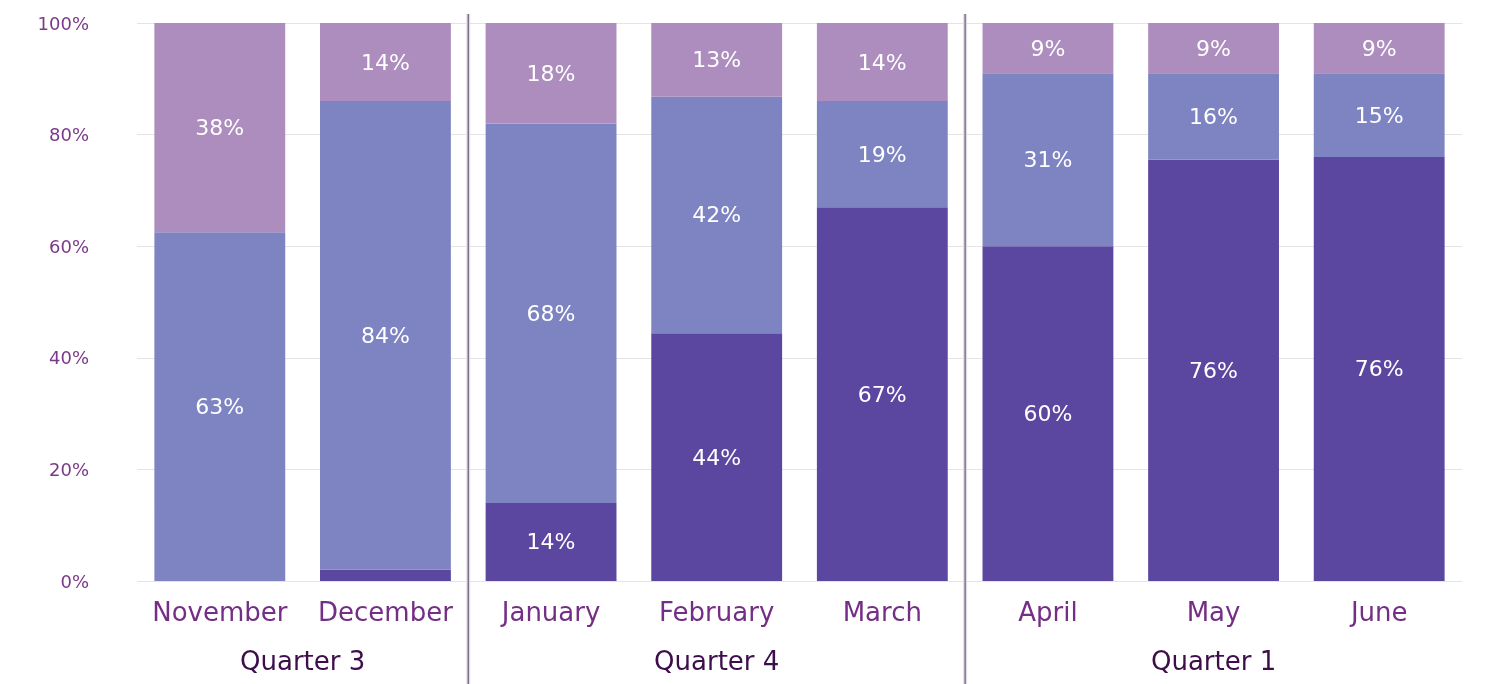  I want to click on data-label: 15%, so click(1379, 115).